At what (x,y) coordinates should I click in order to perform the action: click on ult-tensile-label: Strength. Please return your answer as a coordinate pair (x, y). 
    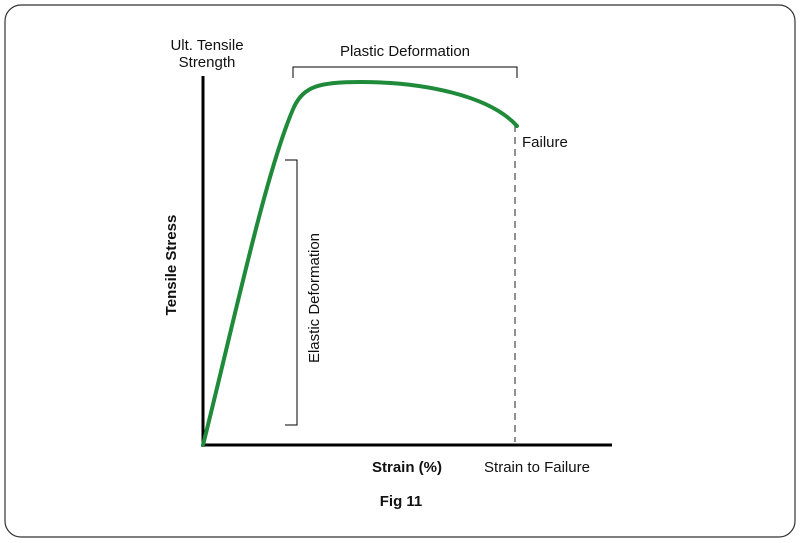
    Looking at the image, I should click on (207, 62).